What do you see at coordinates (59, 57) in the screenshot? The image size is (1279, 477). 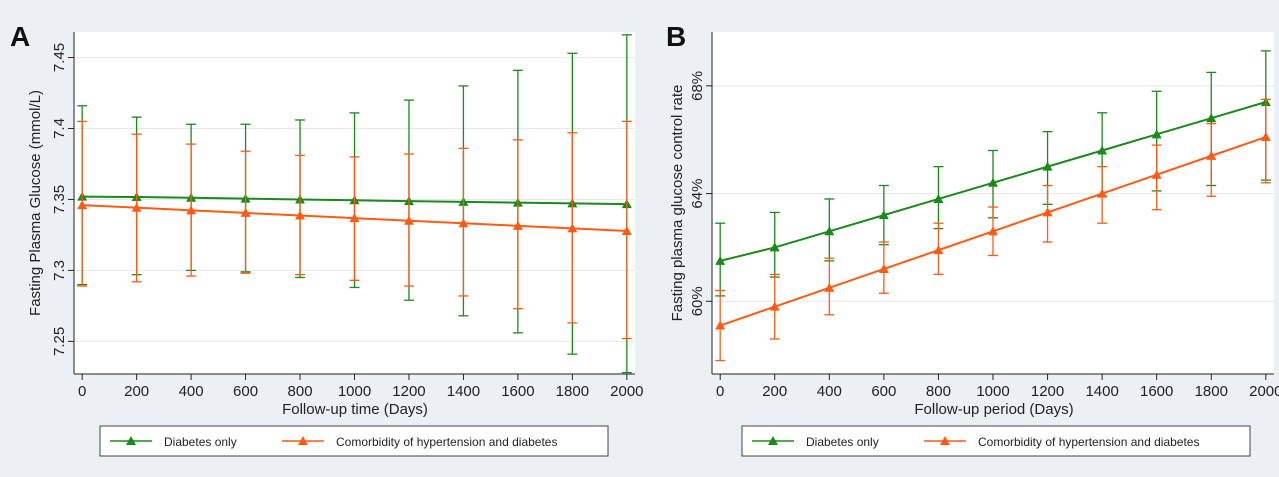 I see `y-tick-label: 7.45` at bounding box center [59, 57].